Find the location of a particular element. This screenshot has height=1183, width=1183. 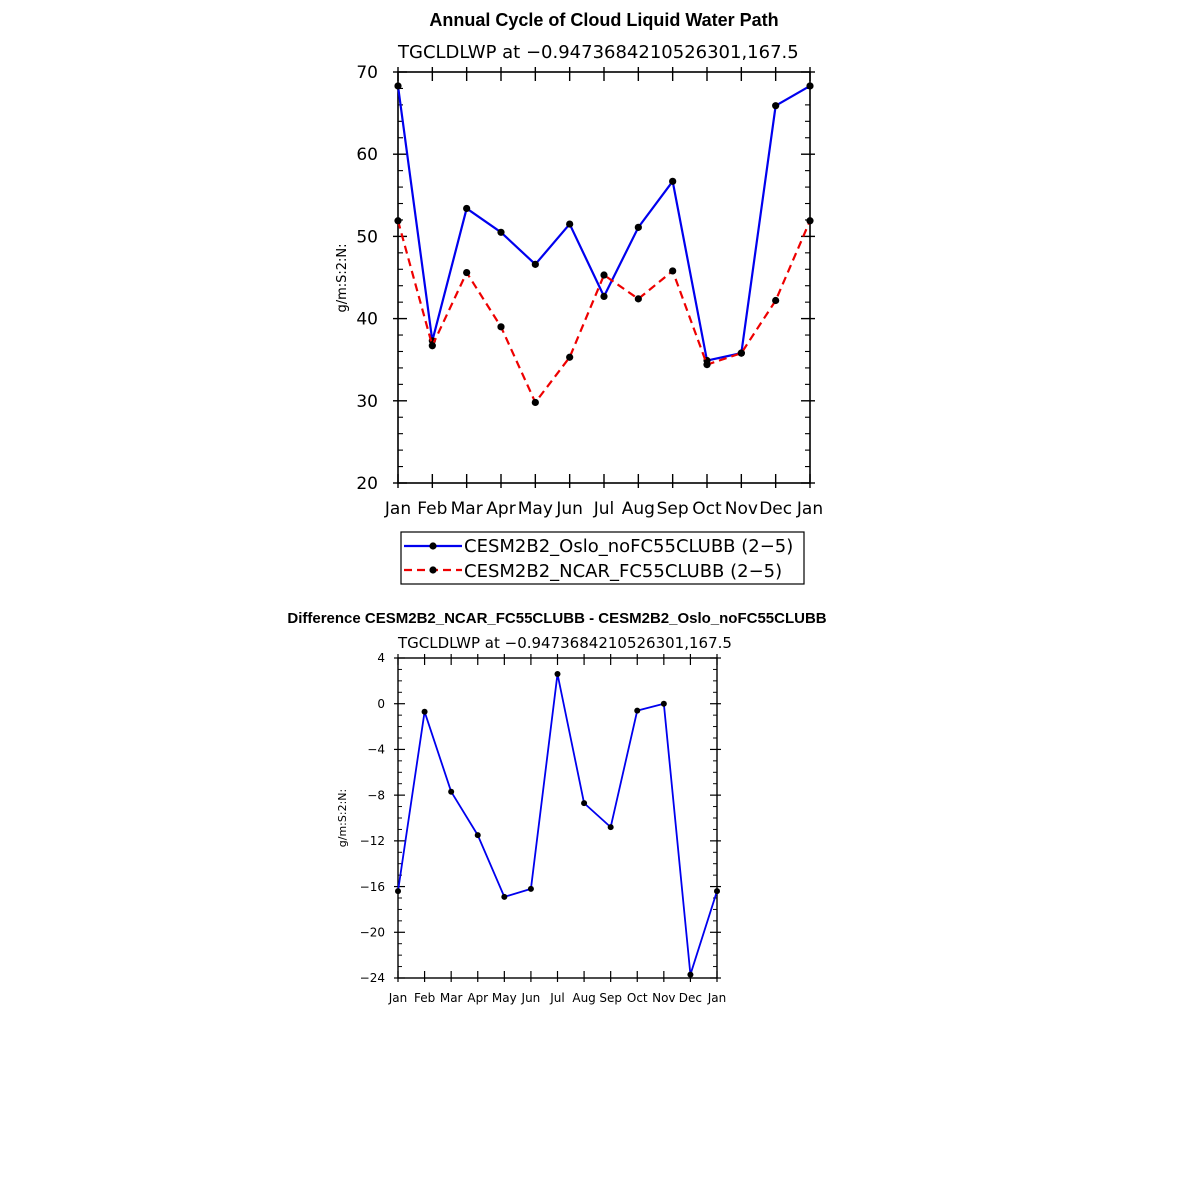

y-tick-label: 20 is located at coordinates (367, 484).